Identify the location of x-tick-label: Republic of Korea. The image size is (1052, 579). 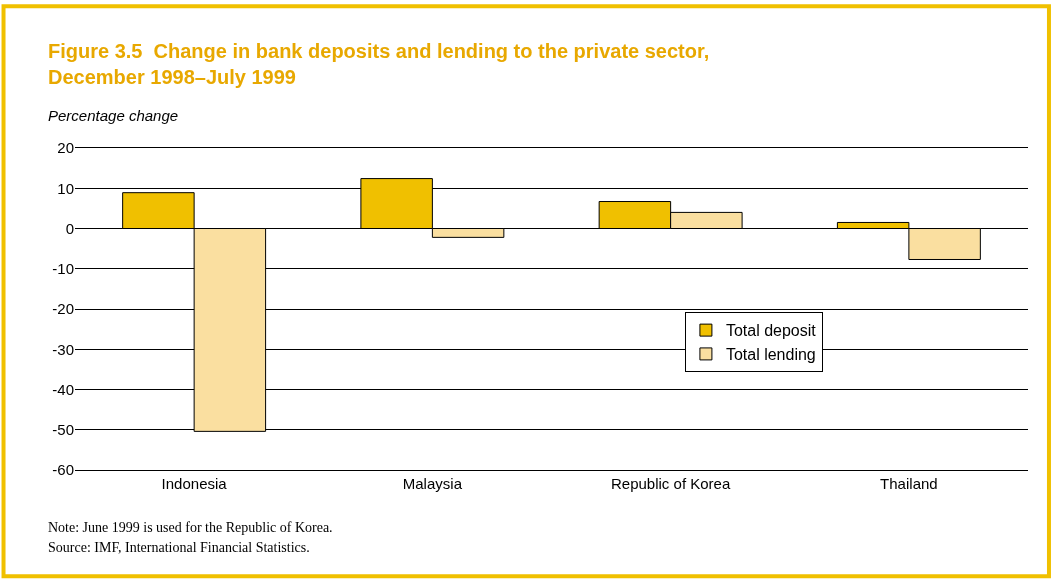
(671, 483).